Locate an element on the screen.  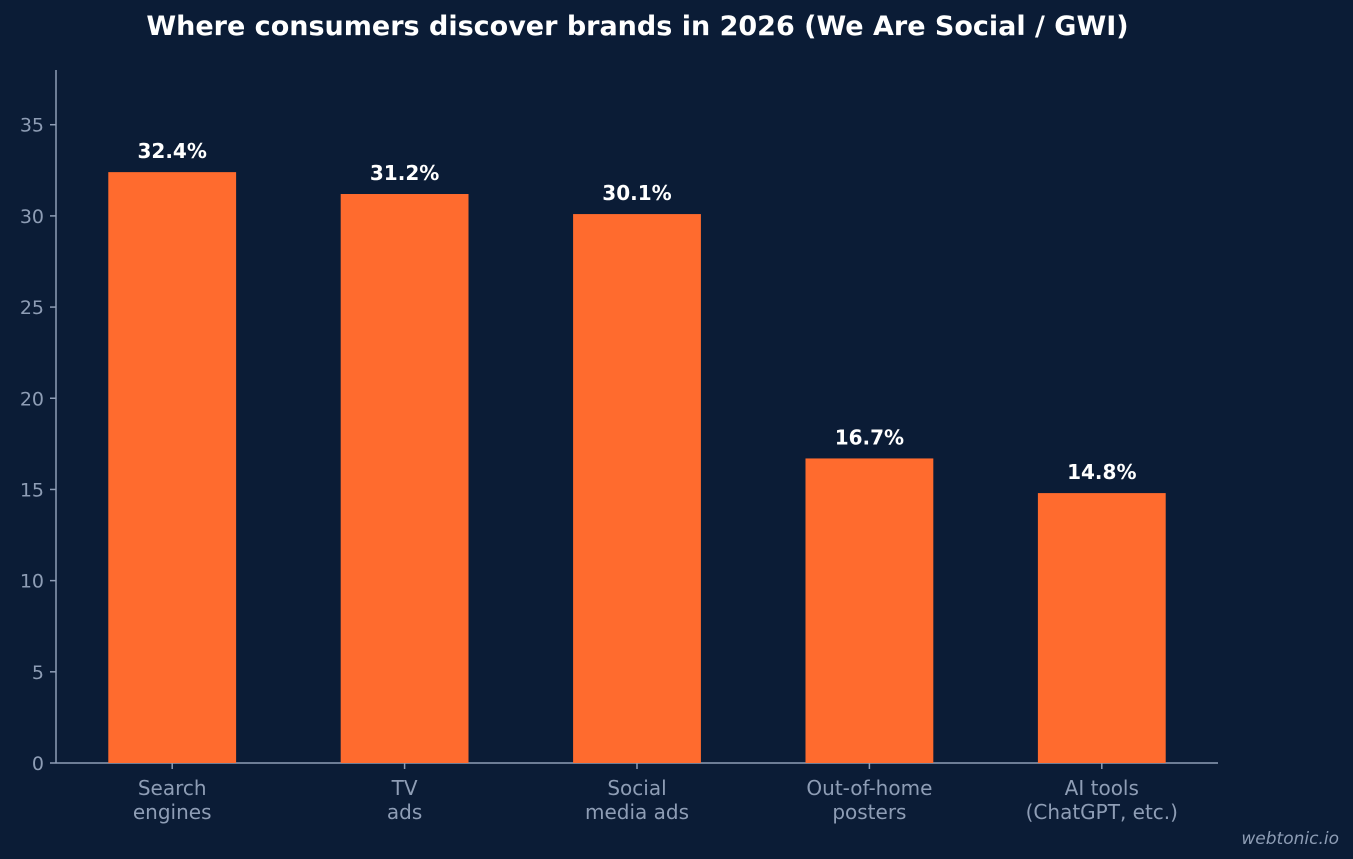
y-tick-label: 30 is located at coordinates (32, 217).